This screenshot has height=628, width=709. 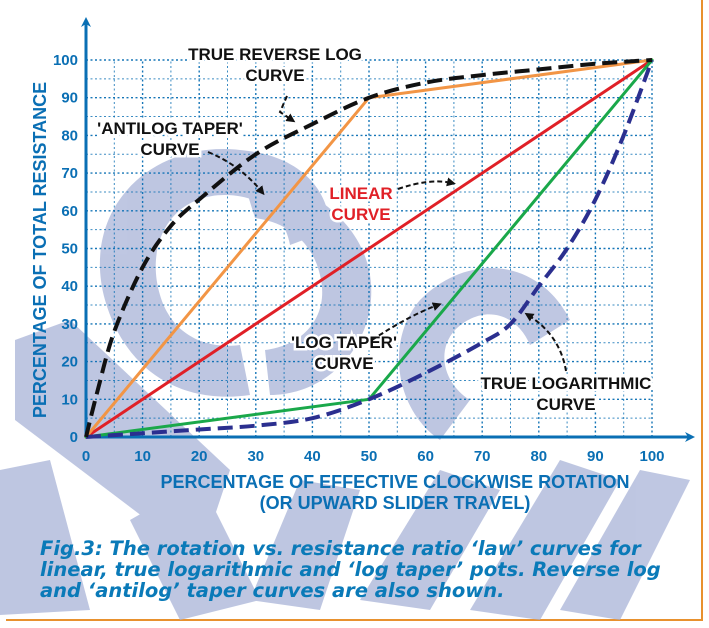 I want to click on x-tick-label: 30, so click(x=255, y=456).